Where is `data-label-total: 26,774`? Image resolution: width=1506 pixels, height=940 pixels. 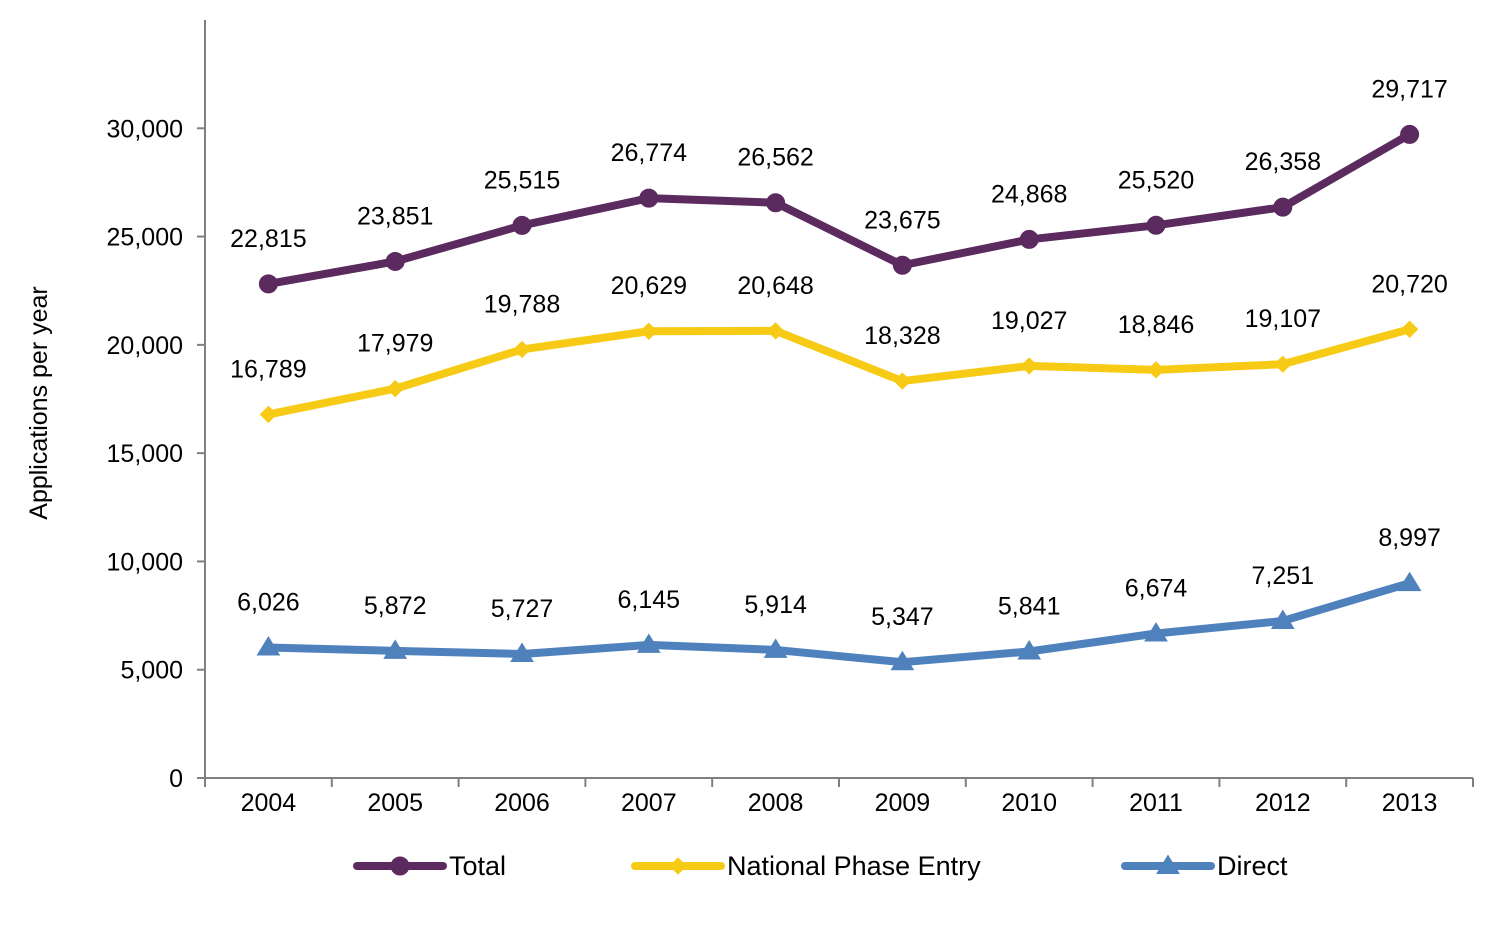
data-label-total: 26,774 is located at coordinates (649, 153).